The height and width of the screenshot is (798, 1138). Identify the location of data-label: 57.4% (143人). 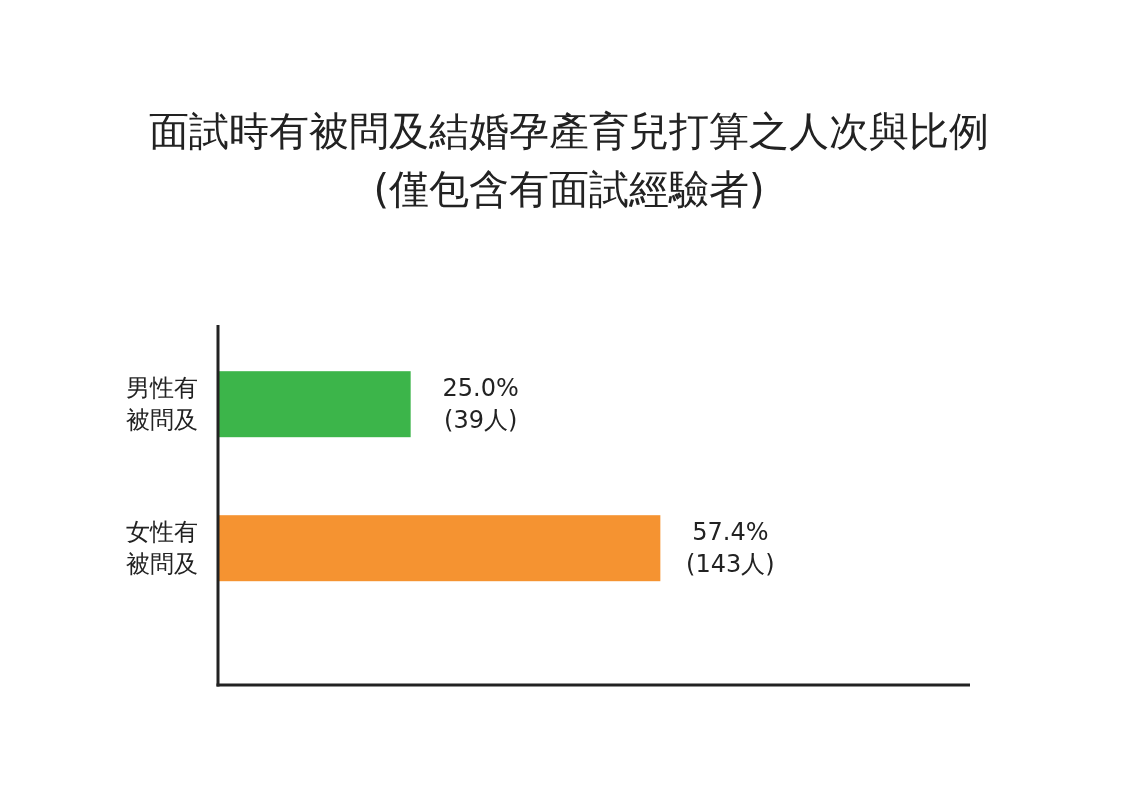
(730, 548).